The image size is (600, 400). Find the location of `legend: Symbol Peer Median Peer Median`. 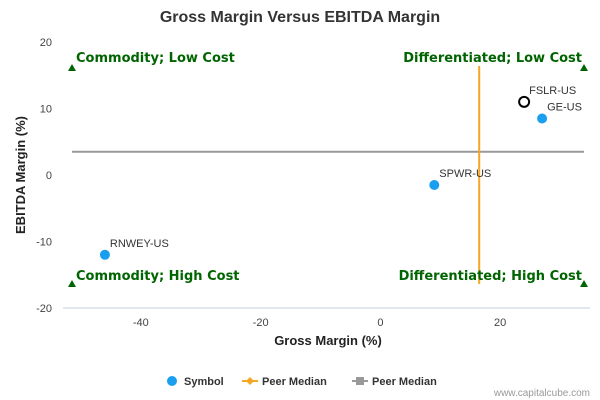

legend: Symbol Peer Median Peer Median is located at coordinates (302, 382).